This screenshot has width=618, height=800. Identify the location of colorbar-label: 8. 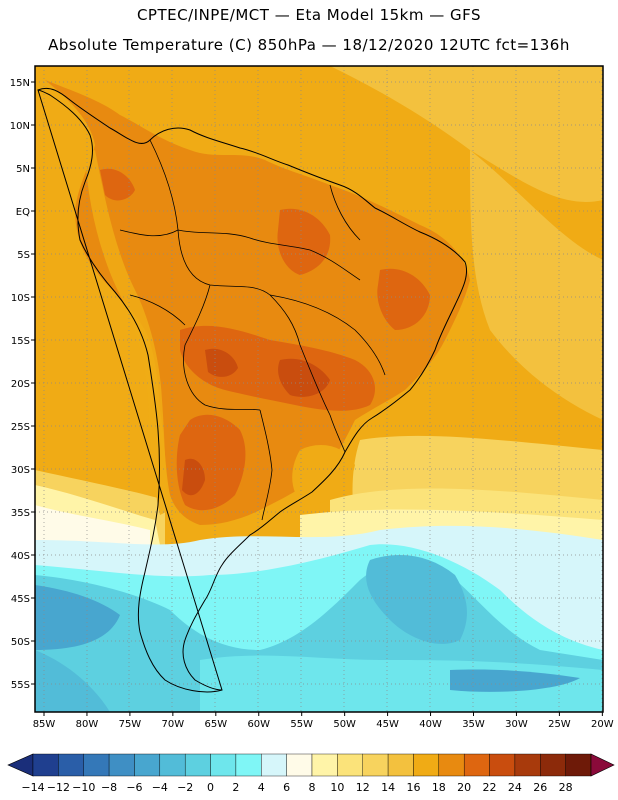
(312, 787).